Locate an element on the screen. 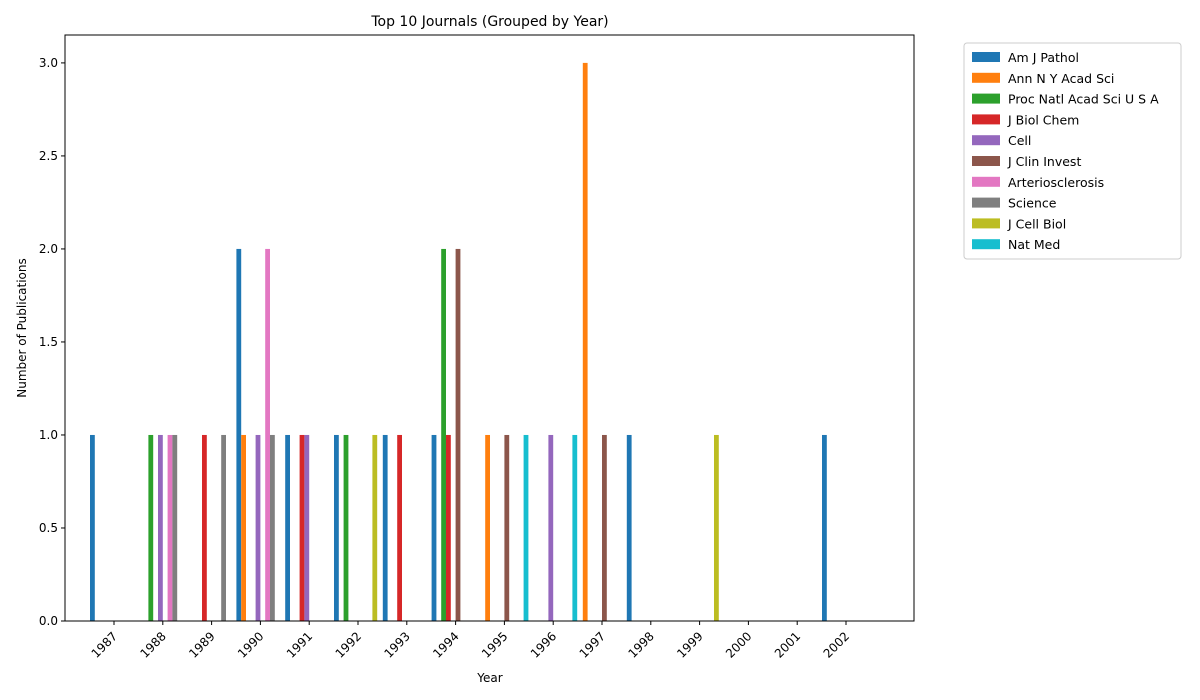  bar-science-1989 is located at coordinates (223, 527).